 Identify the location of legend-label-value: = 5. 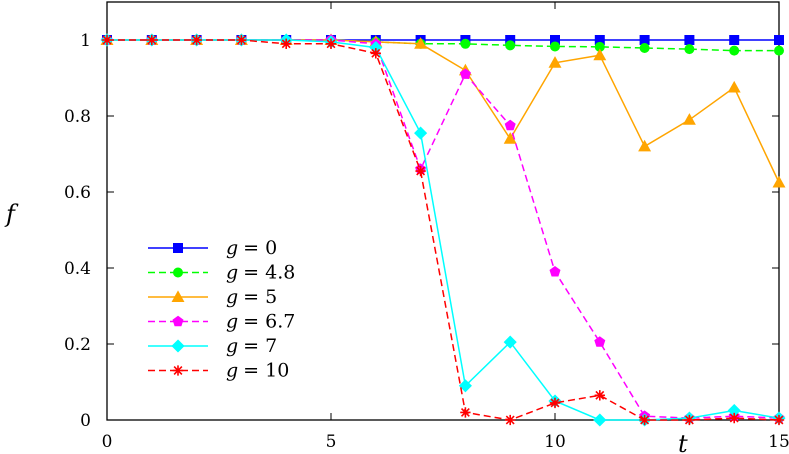
(260, 297).